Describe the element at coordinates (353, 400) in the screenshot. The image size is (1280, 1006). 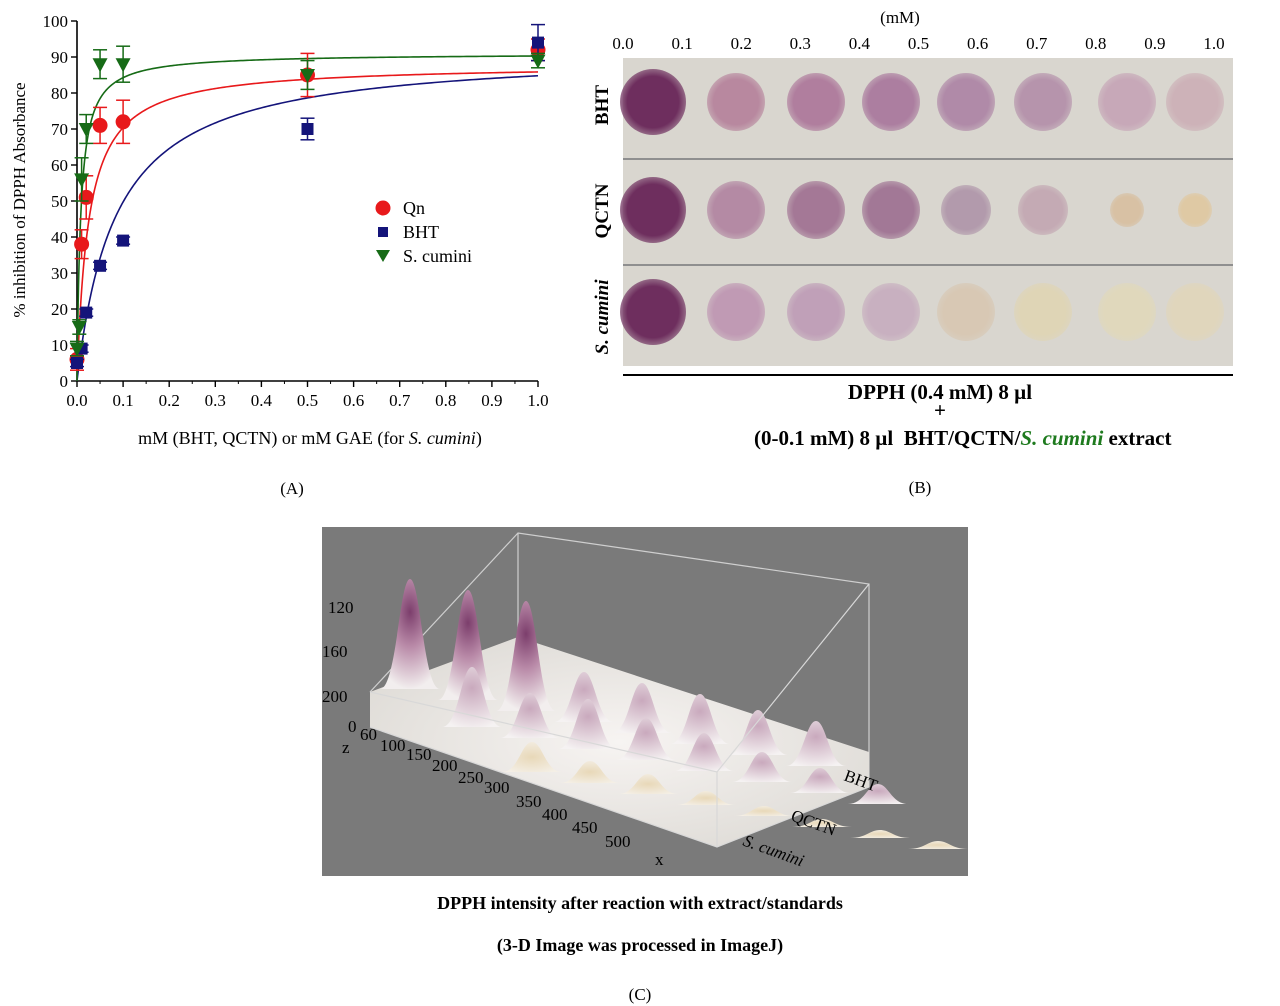
I see `x-tick-label: 0.6` at that location.